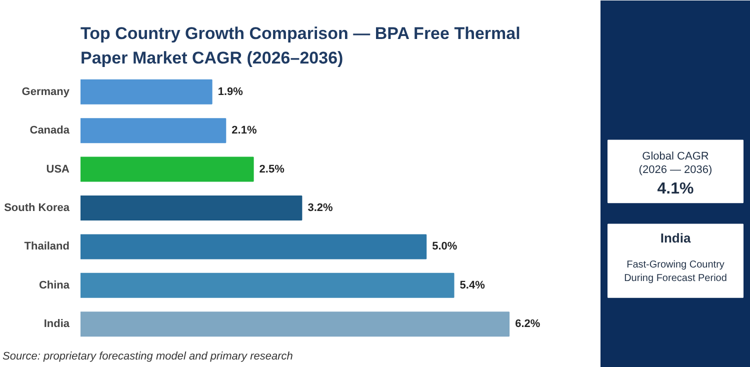 The width and height of the screenshot is (750, 367). I want to click on data-label: 2.5%, so click(272, 169).